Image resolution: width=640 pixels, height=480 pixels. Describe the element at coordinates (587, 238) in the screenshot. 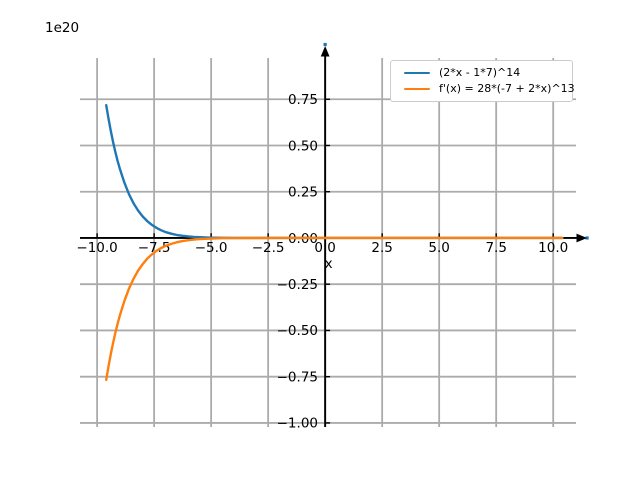

I see `x-axis-arrow-tip-accent` at that location.